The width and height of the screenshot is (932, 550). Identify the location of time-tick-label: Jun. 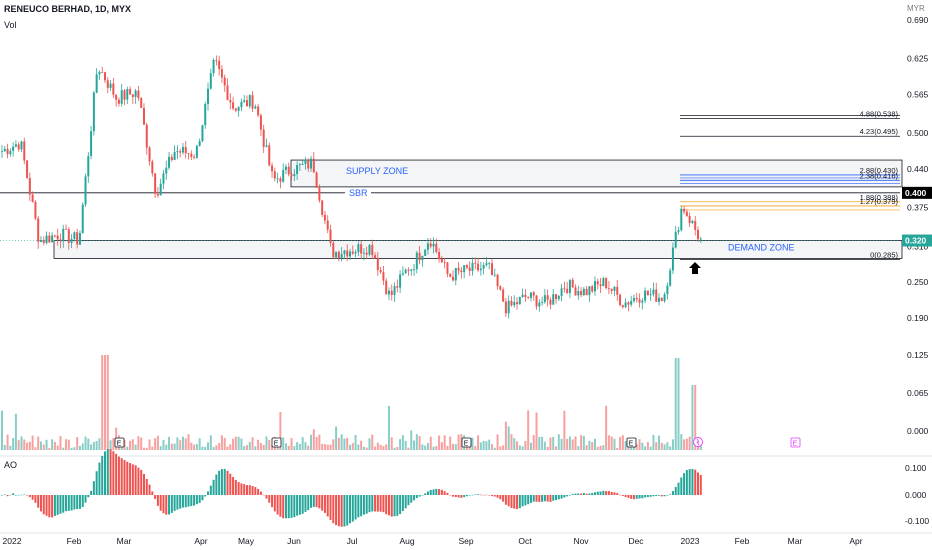
(294, 541).